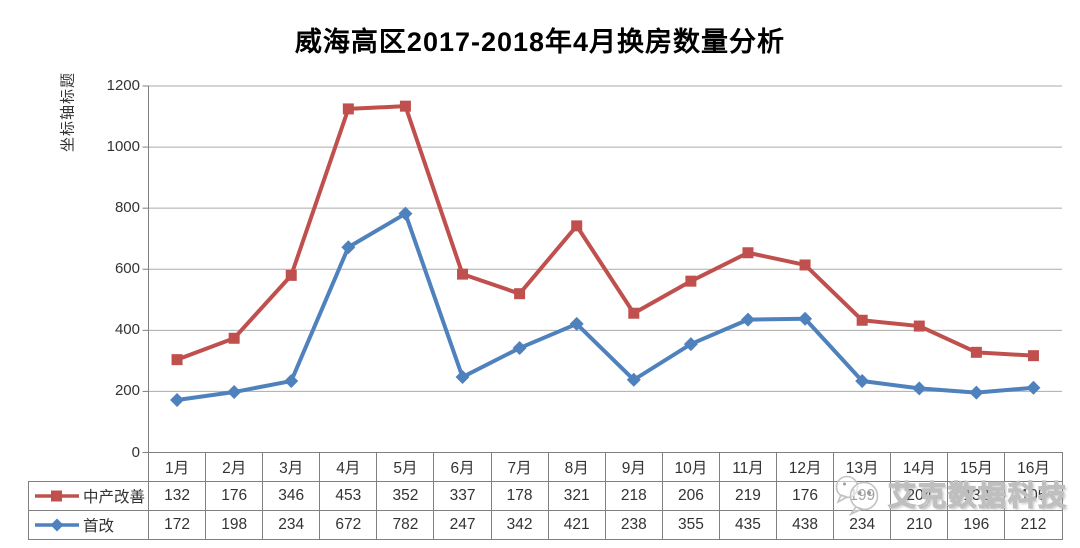 This screenshot has width=1080, height=548. What do you see at coordinates (234, 525) in the screenshot?
I see `value-cell: 198` at bounding box center [234, 525].